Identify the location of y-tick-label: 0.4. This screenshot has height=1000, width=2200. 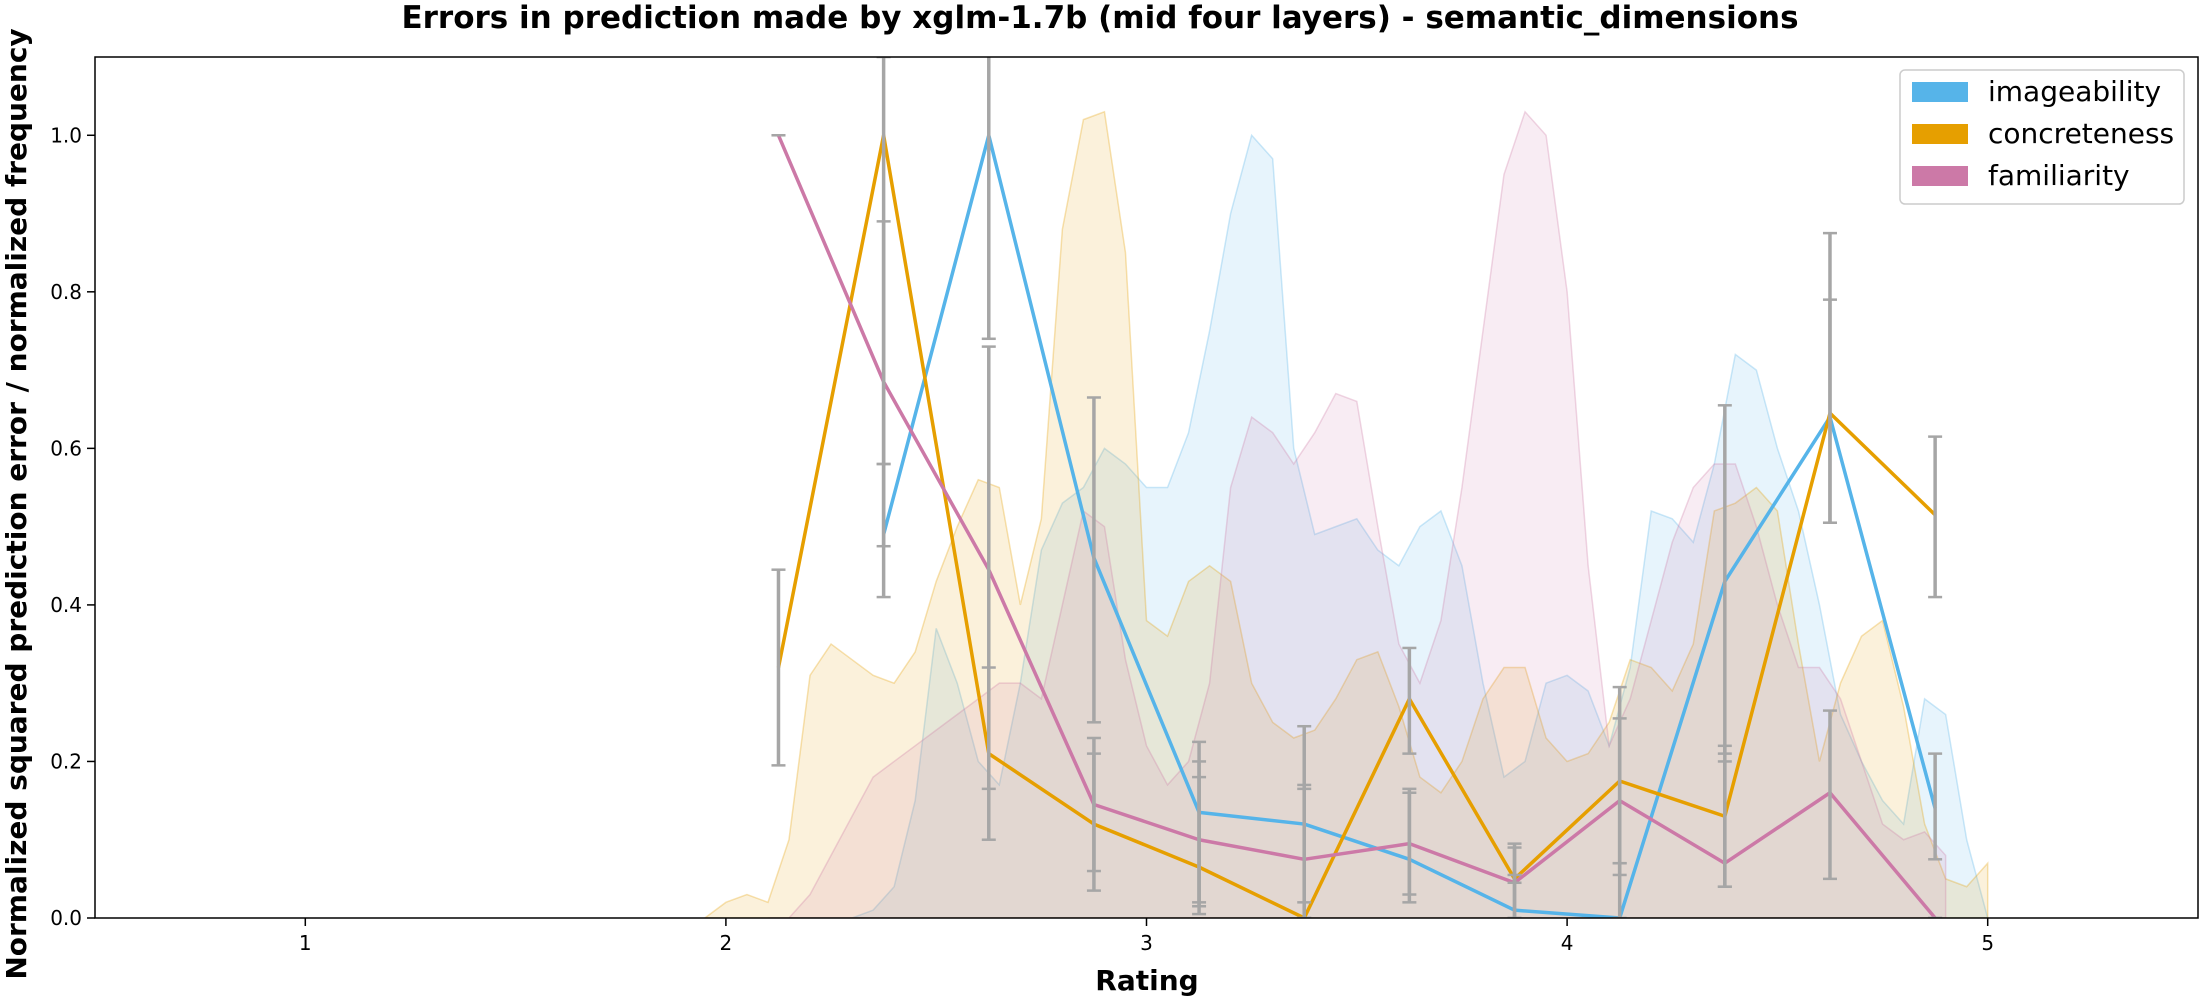
(66, 605).